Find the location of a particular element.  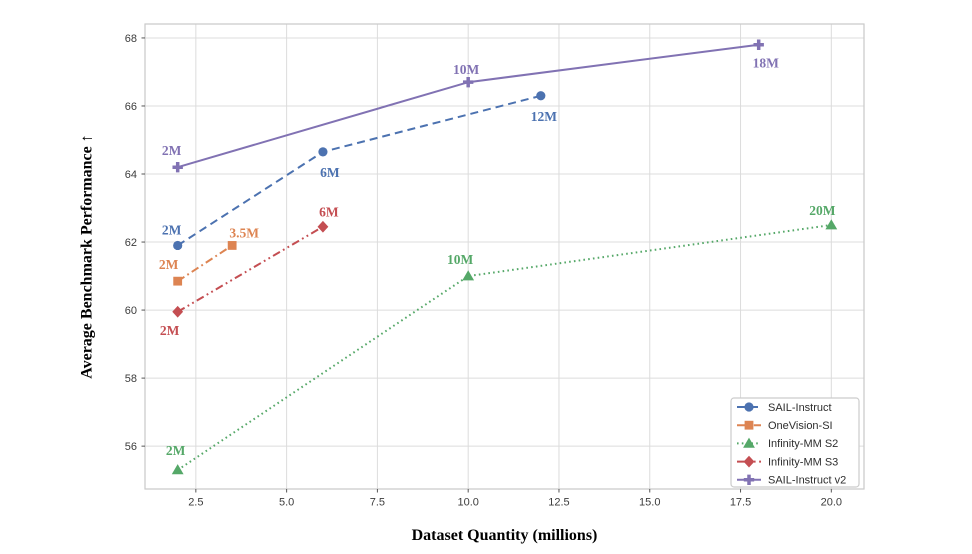

legend-item-infinity-mm-s3: Infinity-MM S3 is located at coordinates (787, 461).